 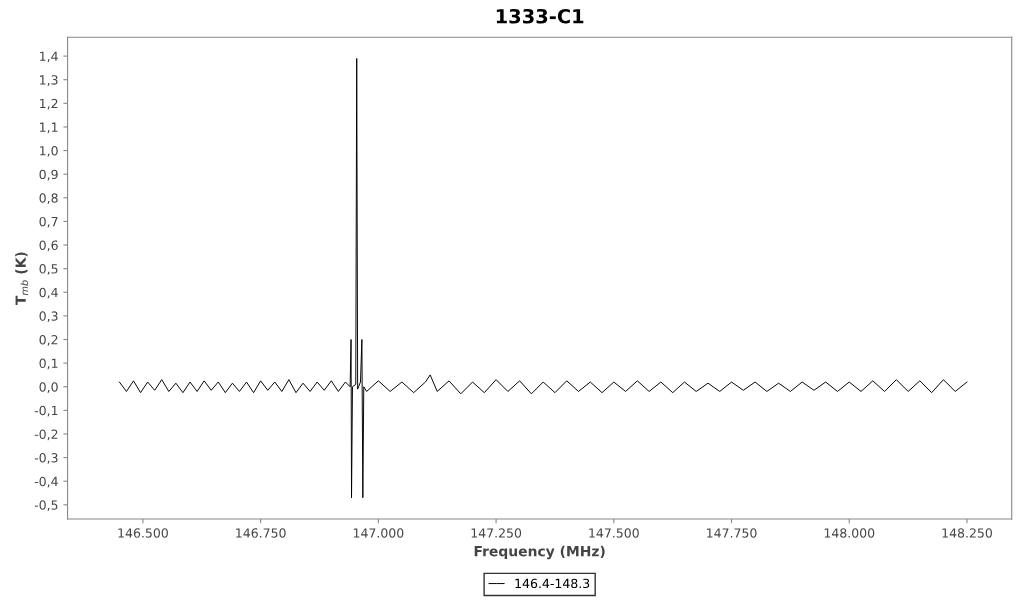 What do you see at coordinates (48, 222) in the screenshot?
I see `y-tick-label: 0,7` at bounding box center [48, 222].